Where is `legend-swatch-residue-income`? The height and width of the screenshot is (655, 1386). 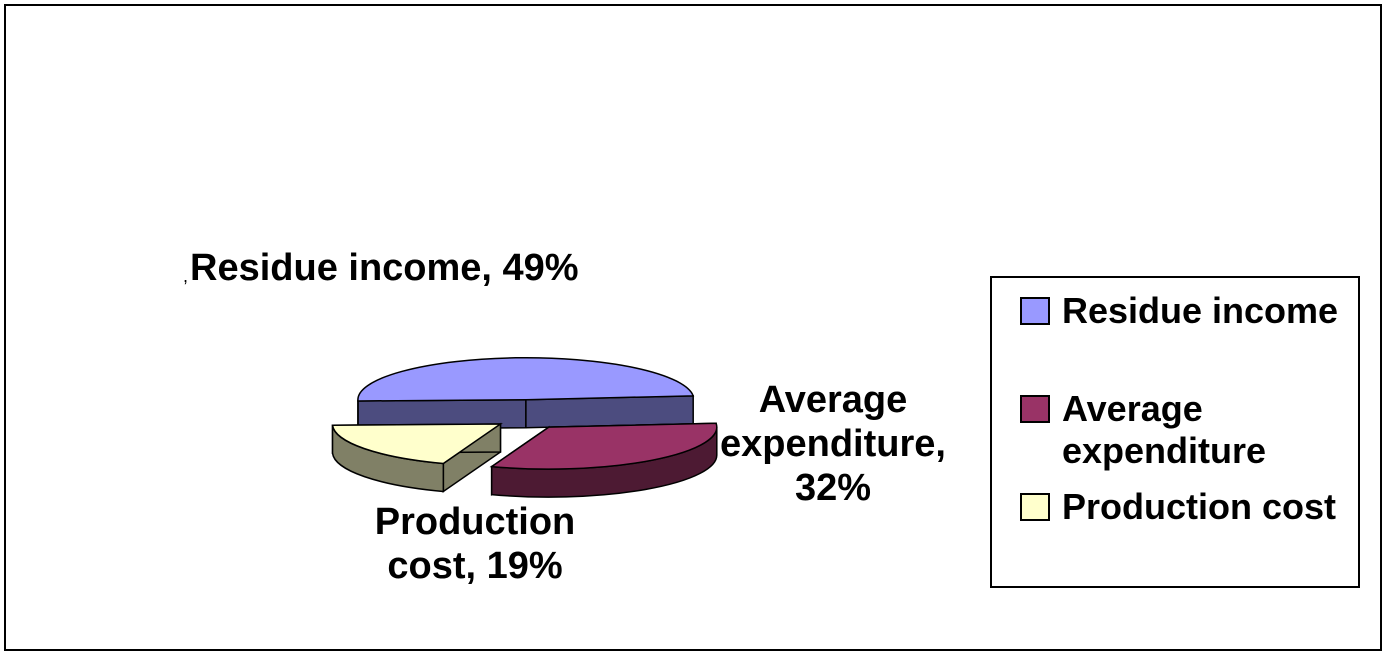
legend-swatch-residue-income is located at coordinates (1035, 311).